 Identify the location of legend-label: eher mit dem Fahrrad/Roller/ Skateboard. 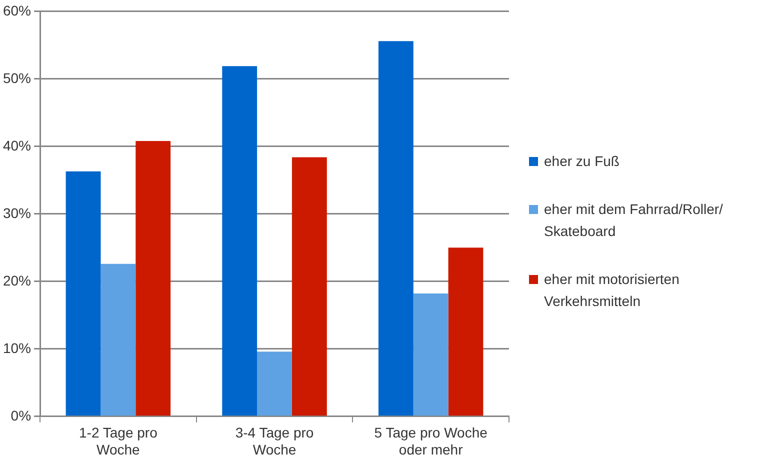
(634, 220).